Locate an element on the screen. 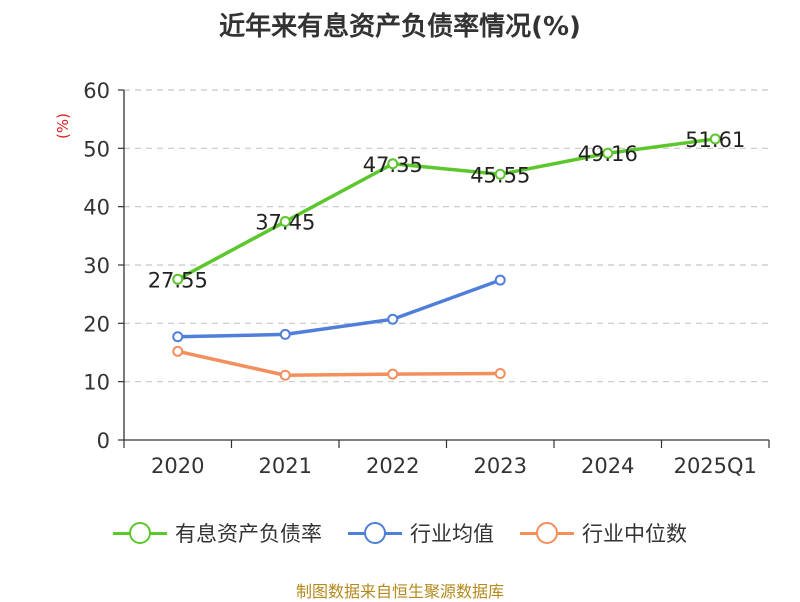 Image resolution: width=800 pixels, height=602 pixels. data-label: 45.55 is located at coordinates (500, 175).